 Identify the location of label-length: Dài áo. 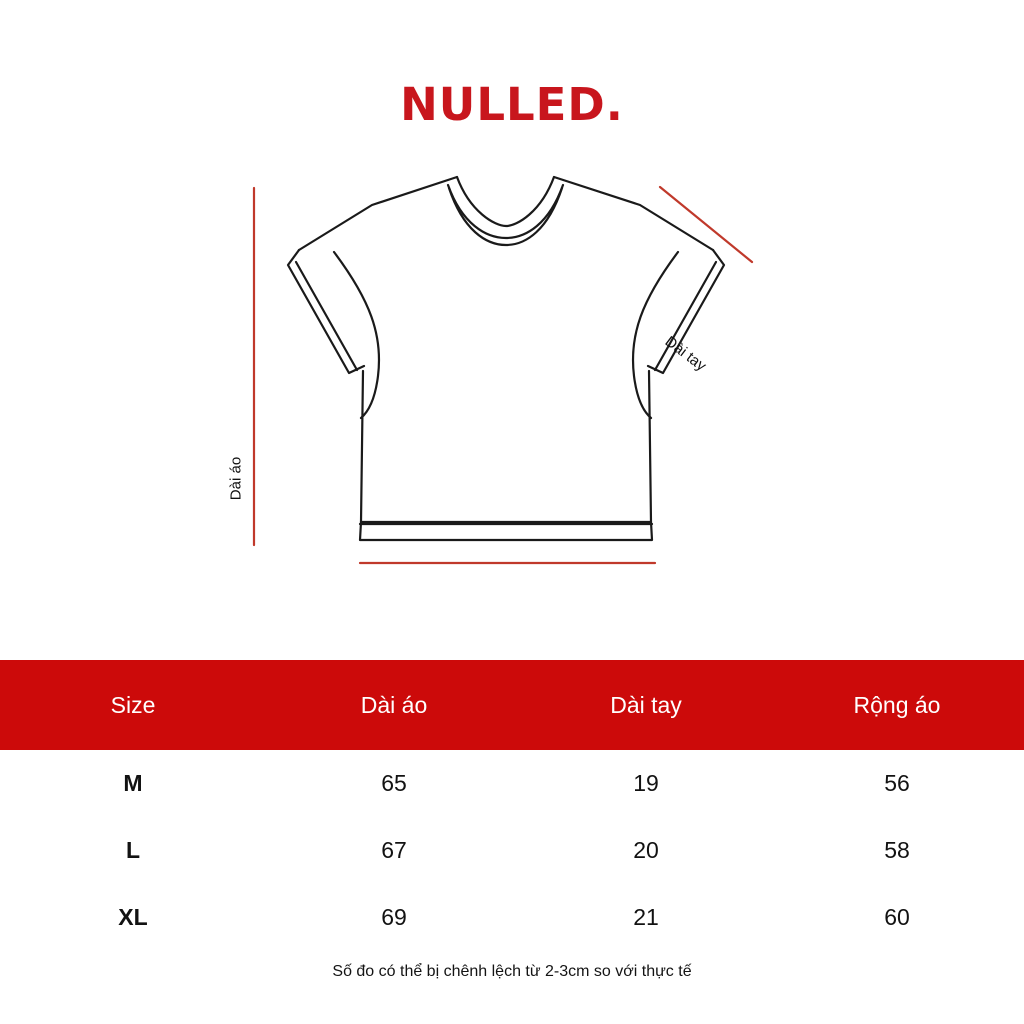
(236, 478).